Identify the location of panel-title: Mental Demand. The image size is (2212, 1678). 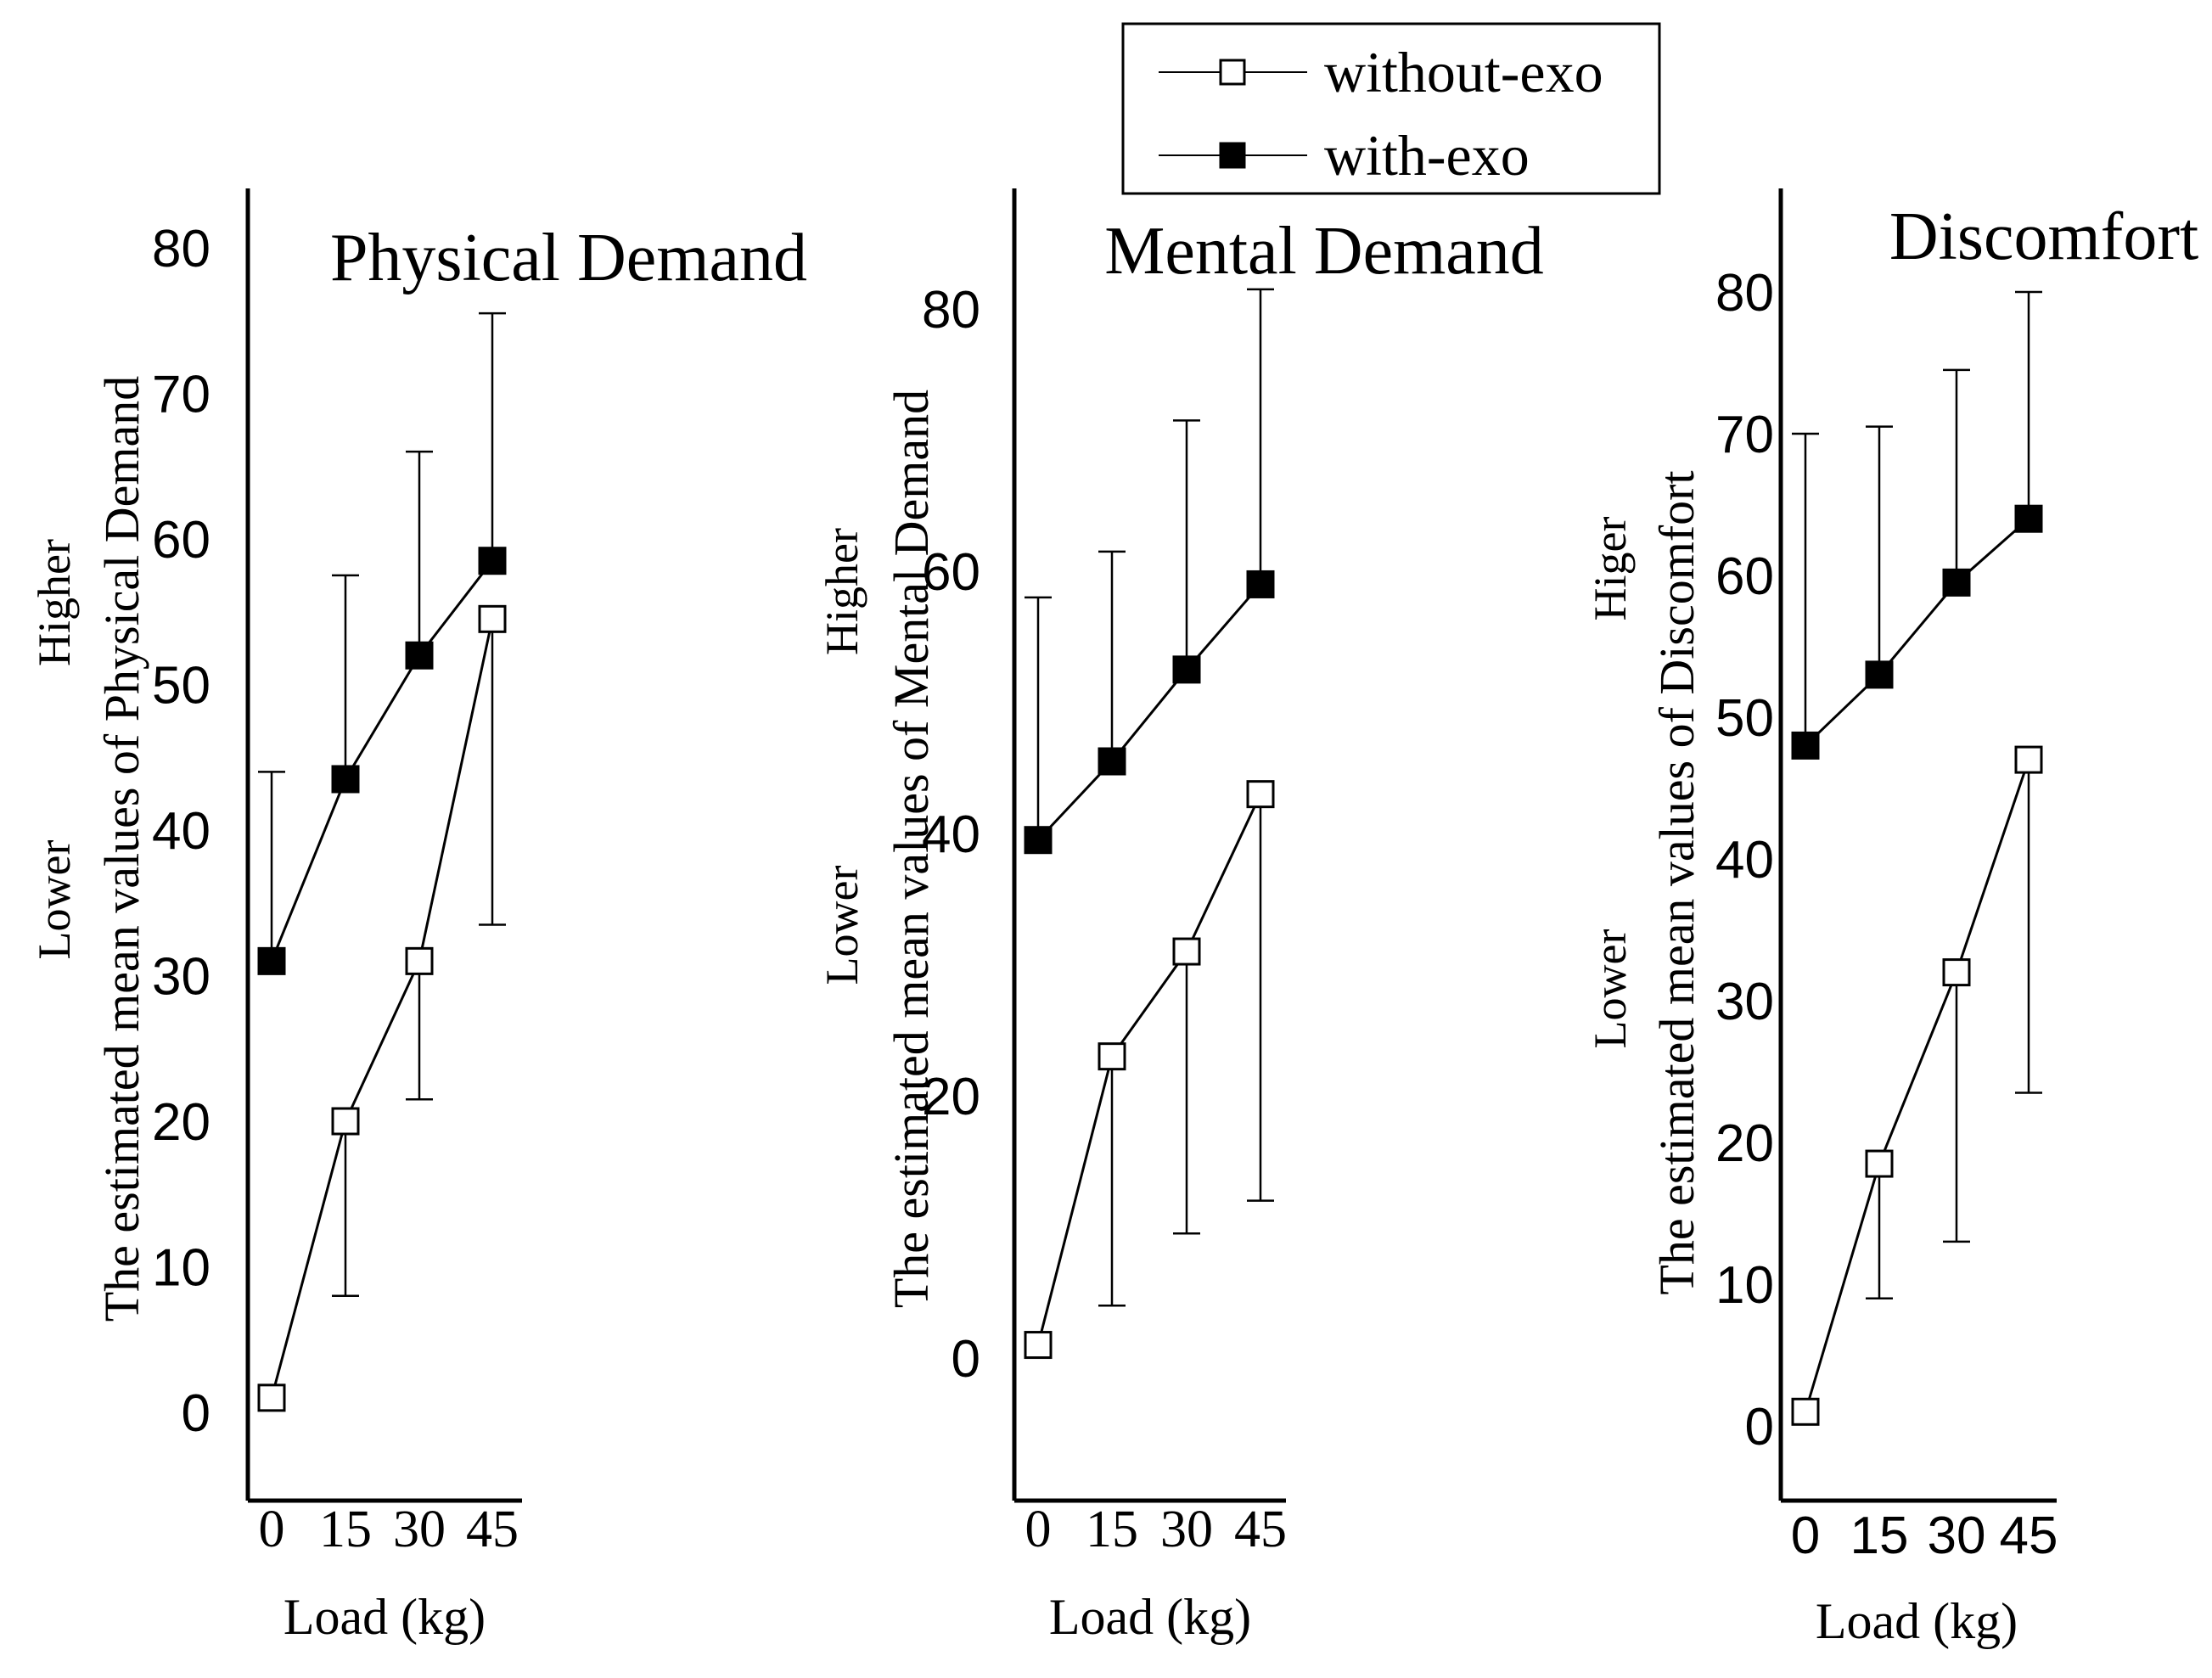
(1324, 251).